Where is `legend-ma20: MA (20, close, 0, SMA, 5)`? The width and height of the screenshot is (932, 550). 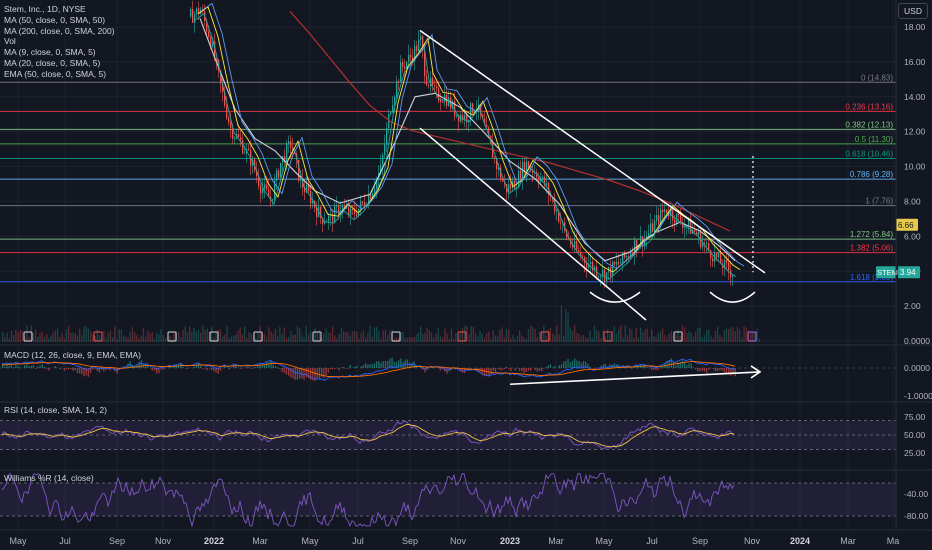 legend-ma20: MA (20, close, 0, SMA, 5) is located at coordinates (52, 62).